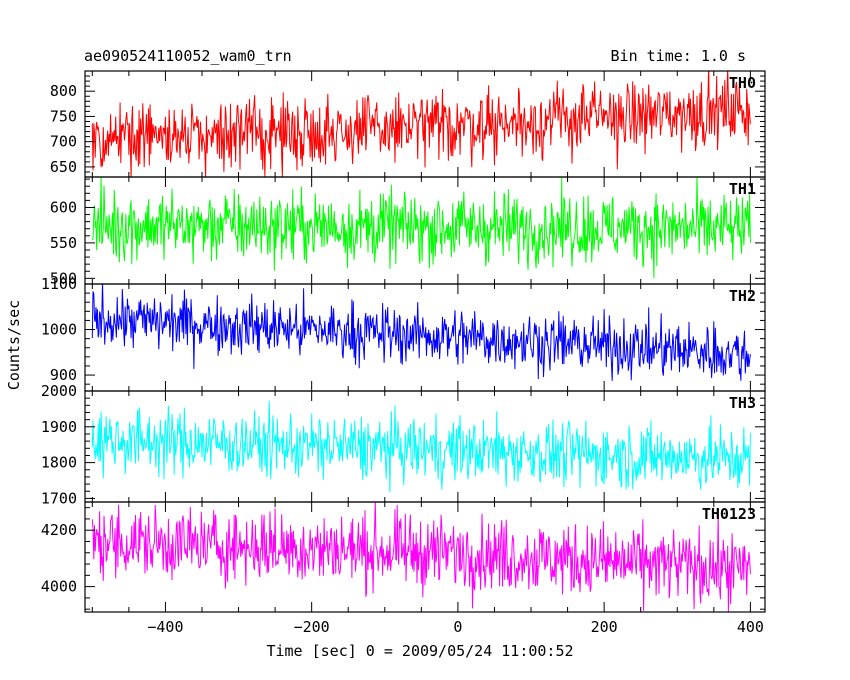  What do you see at coordinates (63, 207) in the screenshot?
I see `y-tick-label: 600` at bounding box center [63, 207].